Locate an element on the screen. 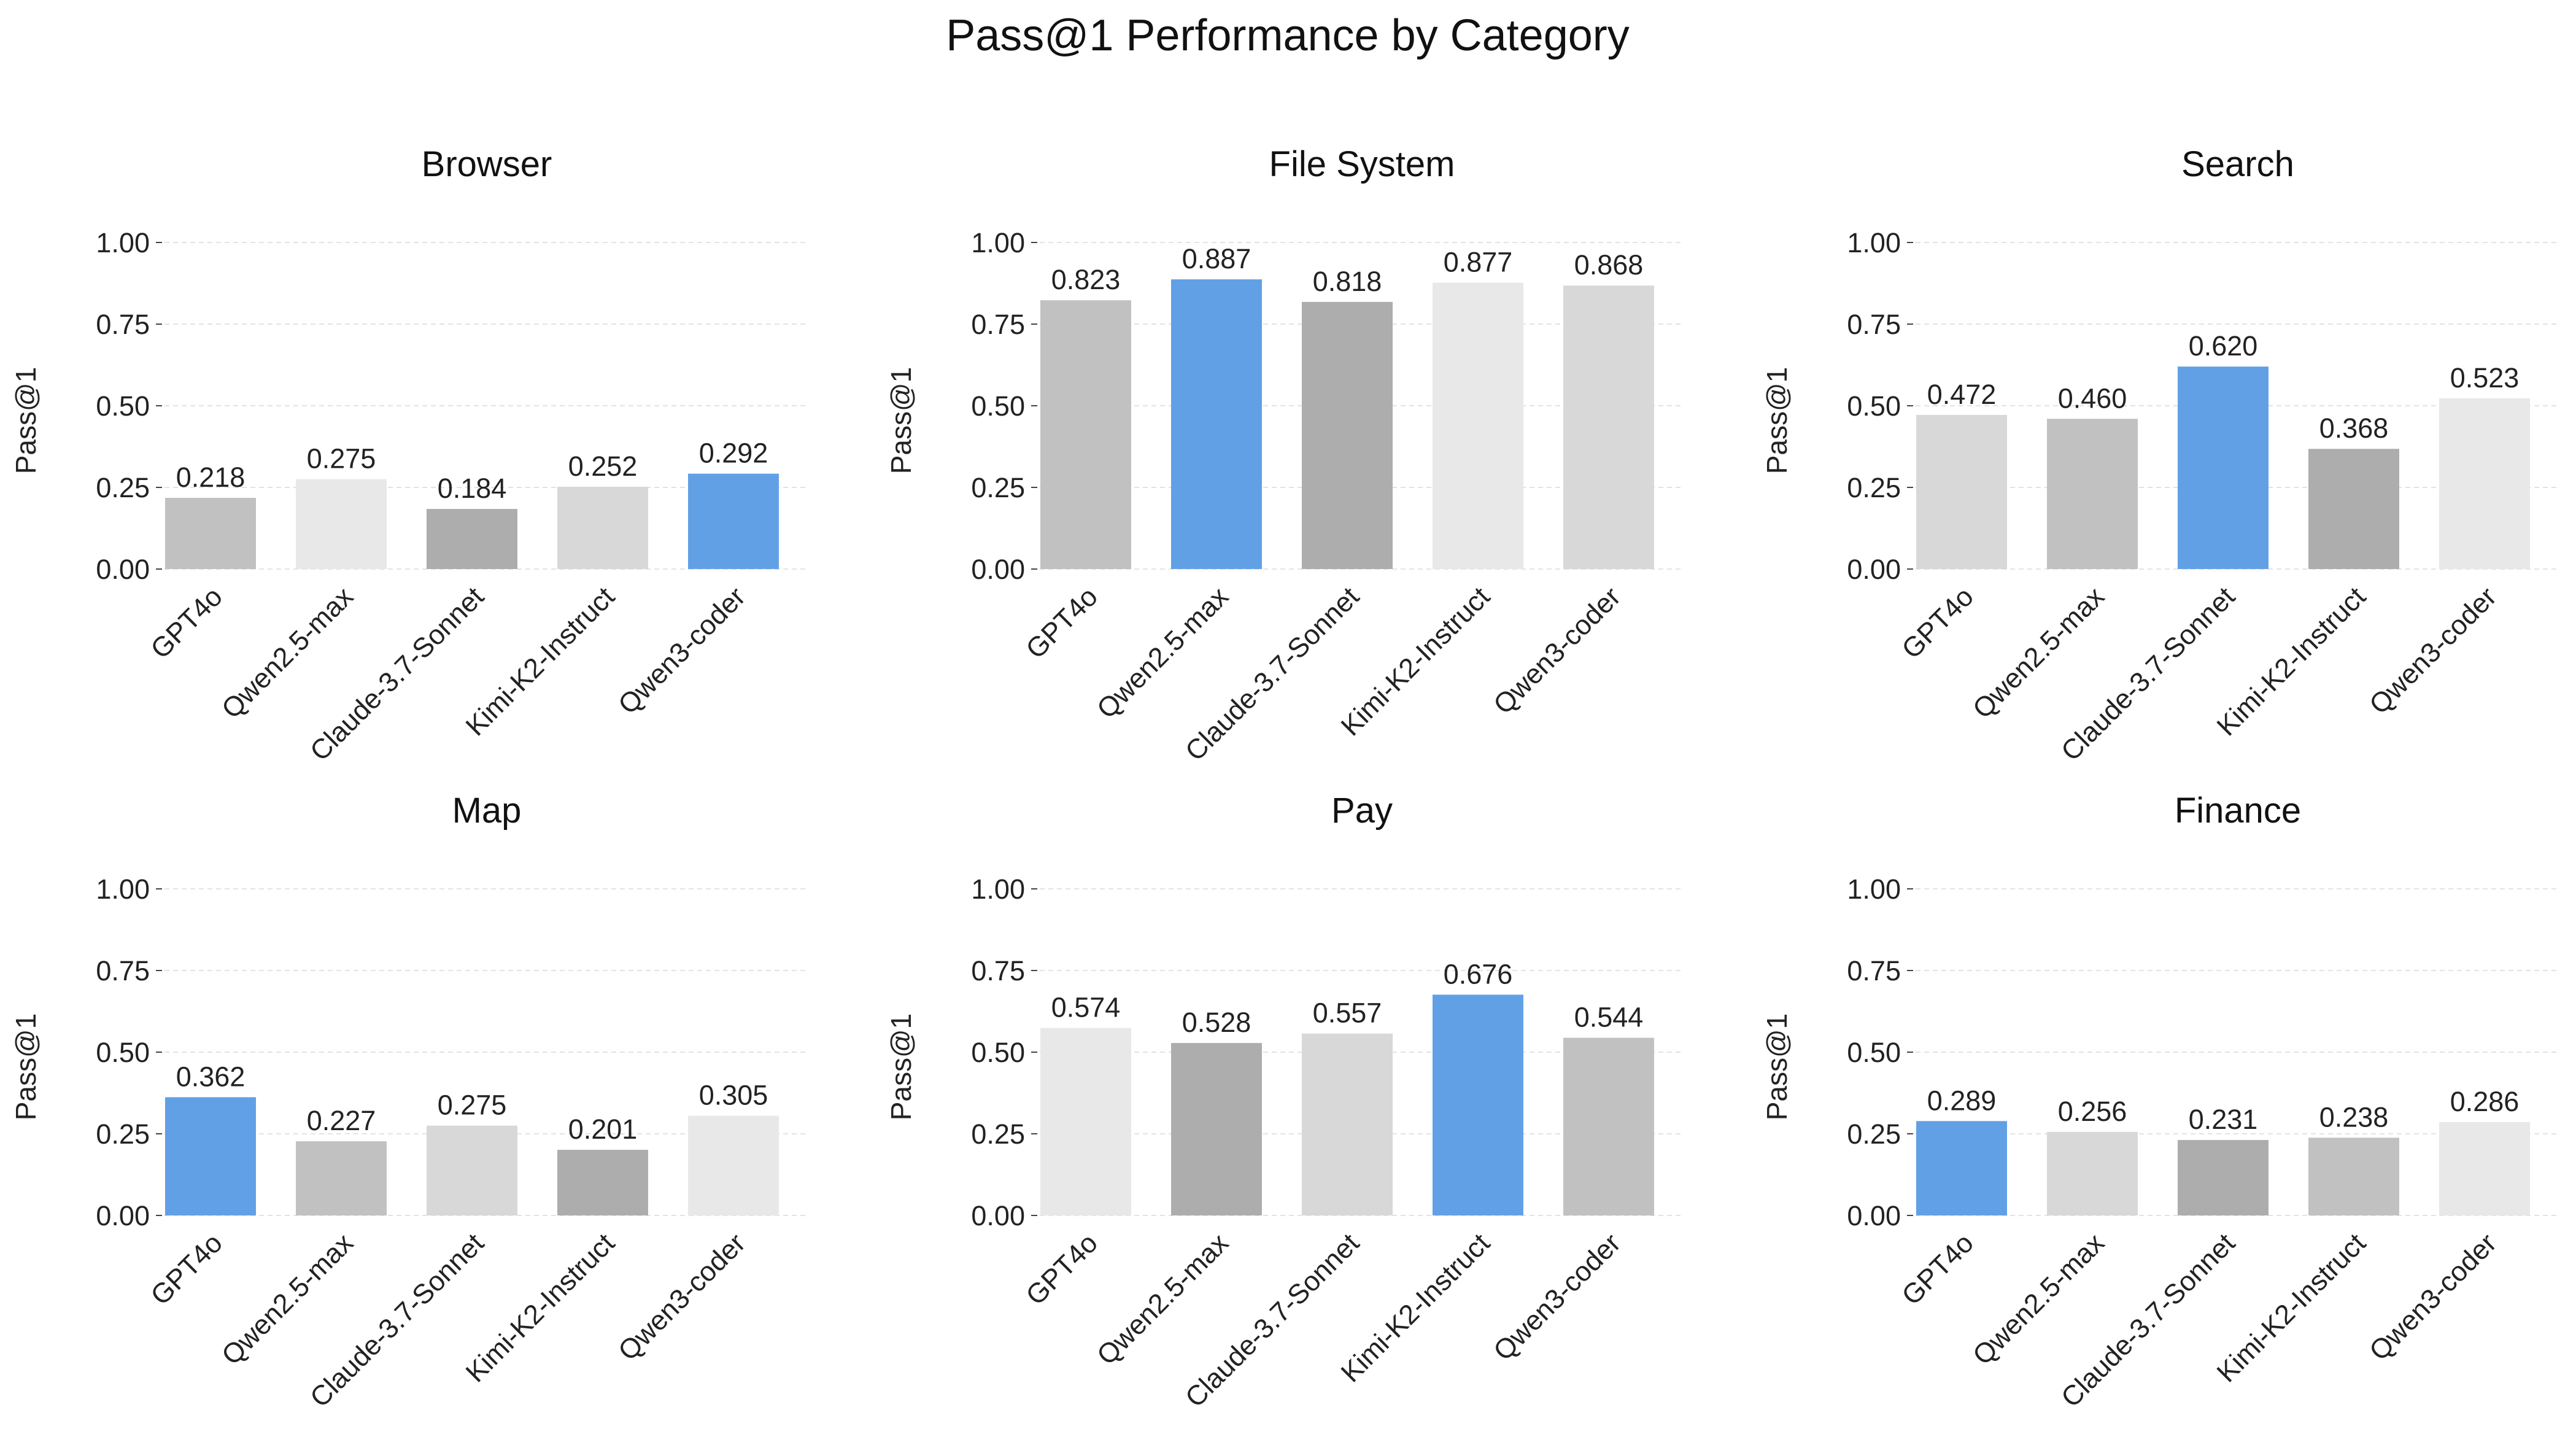  subplot-title: Finance is located at coordinates (2238, 811).